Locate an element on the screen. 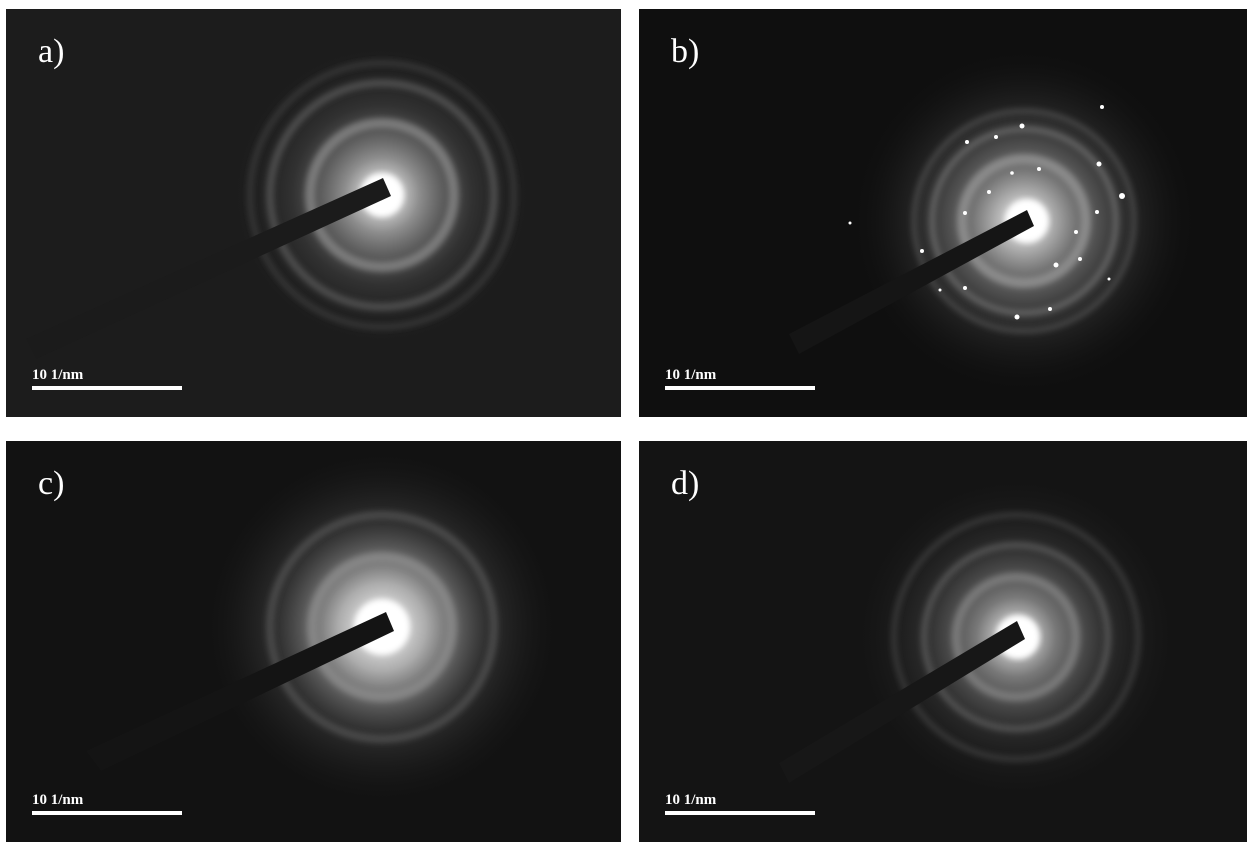  panel-label: c) is located at coordinates (51, 483).